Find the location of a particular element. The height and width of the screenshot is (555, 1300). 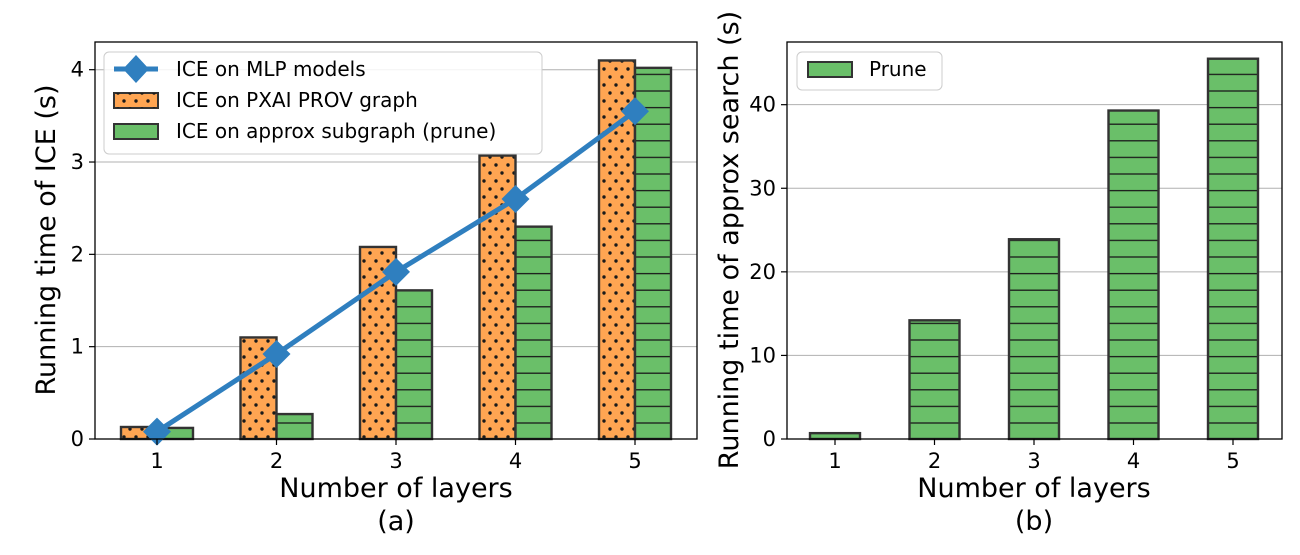

panel-a-legend-box is located at coordinates (323, 103).